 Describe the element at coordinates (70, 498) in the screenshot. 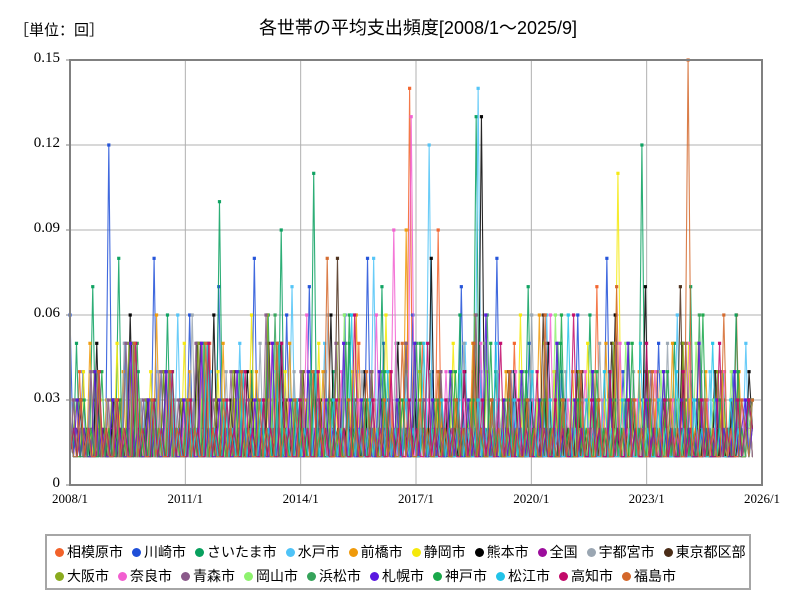

I see `x-axis-tick-label: 2008/1` at that location.